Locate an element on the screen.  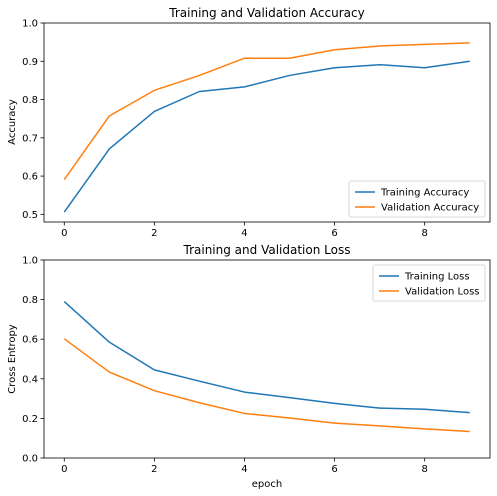
loss-y-axis-label: Cross Entropy is located at coordinates (12, 359).